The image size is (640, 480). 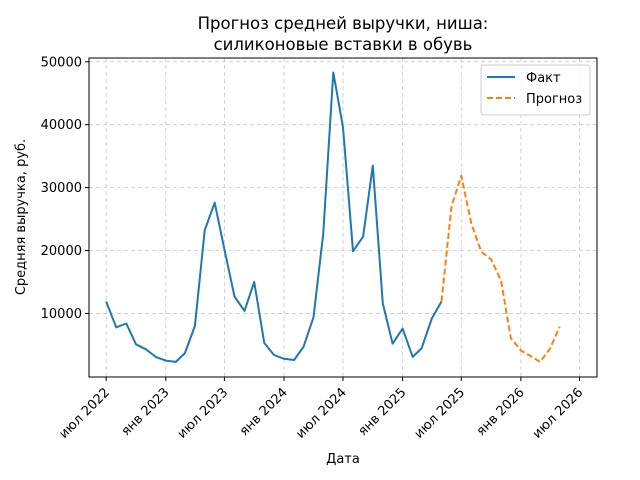 I want to click on chart-title-line-1: Прогноз средней выручки, ниша:, so click(x=343, y=23).